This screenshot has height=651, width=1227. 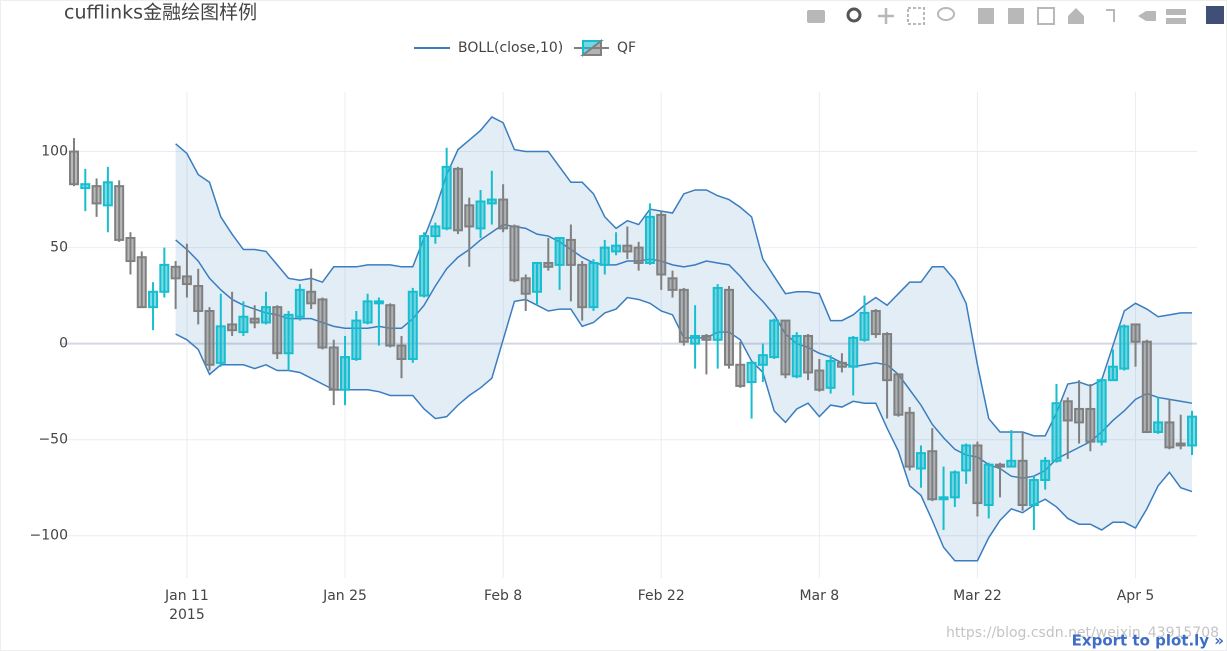 What do you see at coordinates (503, 596) in the screenshot?
I see `x-tick-label: Feb 8` at bounding box center [503, 596].